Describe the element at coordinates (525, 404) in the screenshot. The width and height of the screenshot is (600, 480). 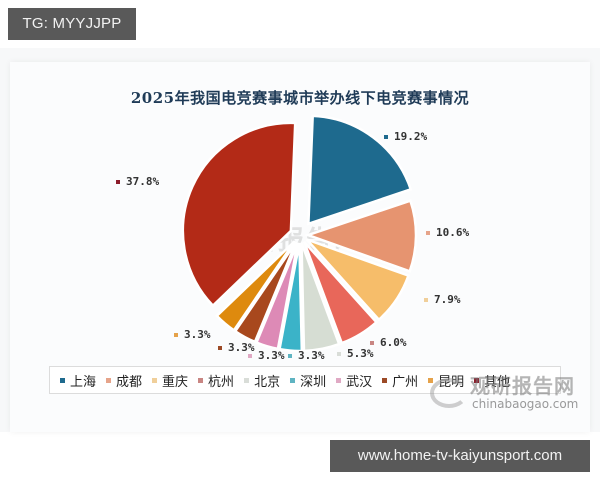
I see `watermark-url: chinabaogao.com` at that location.